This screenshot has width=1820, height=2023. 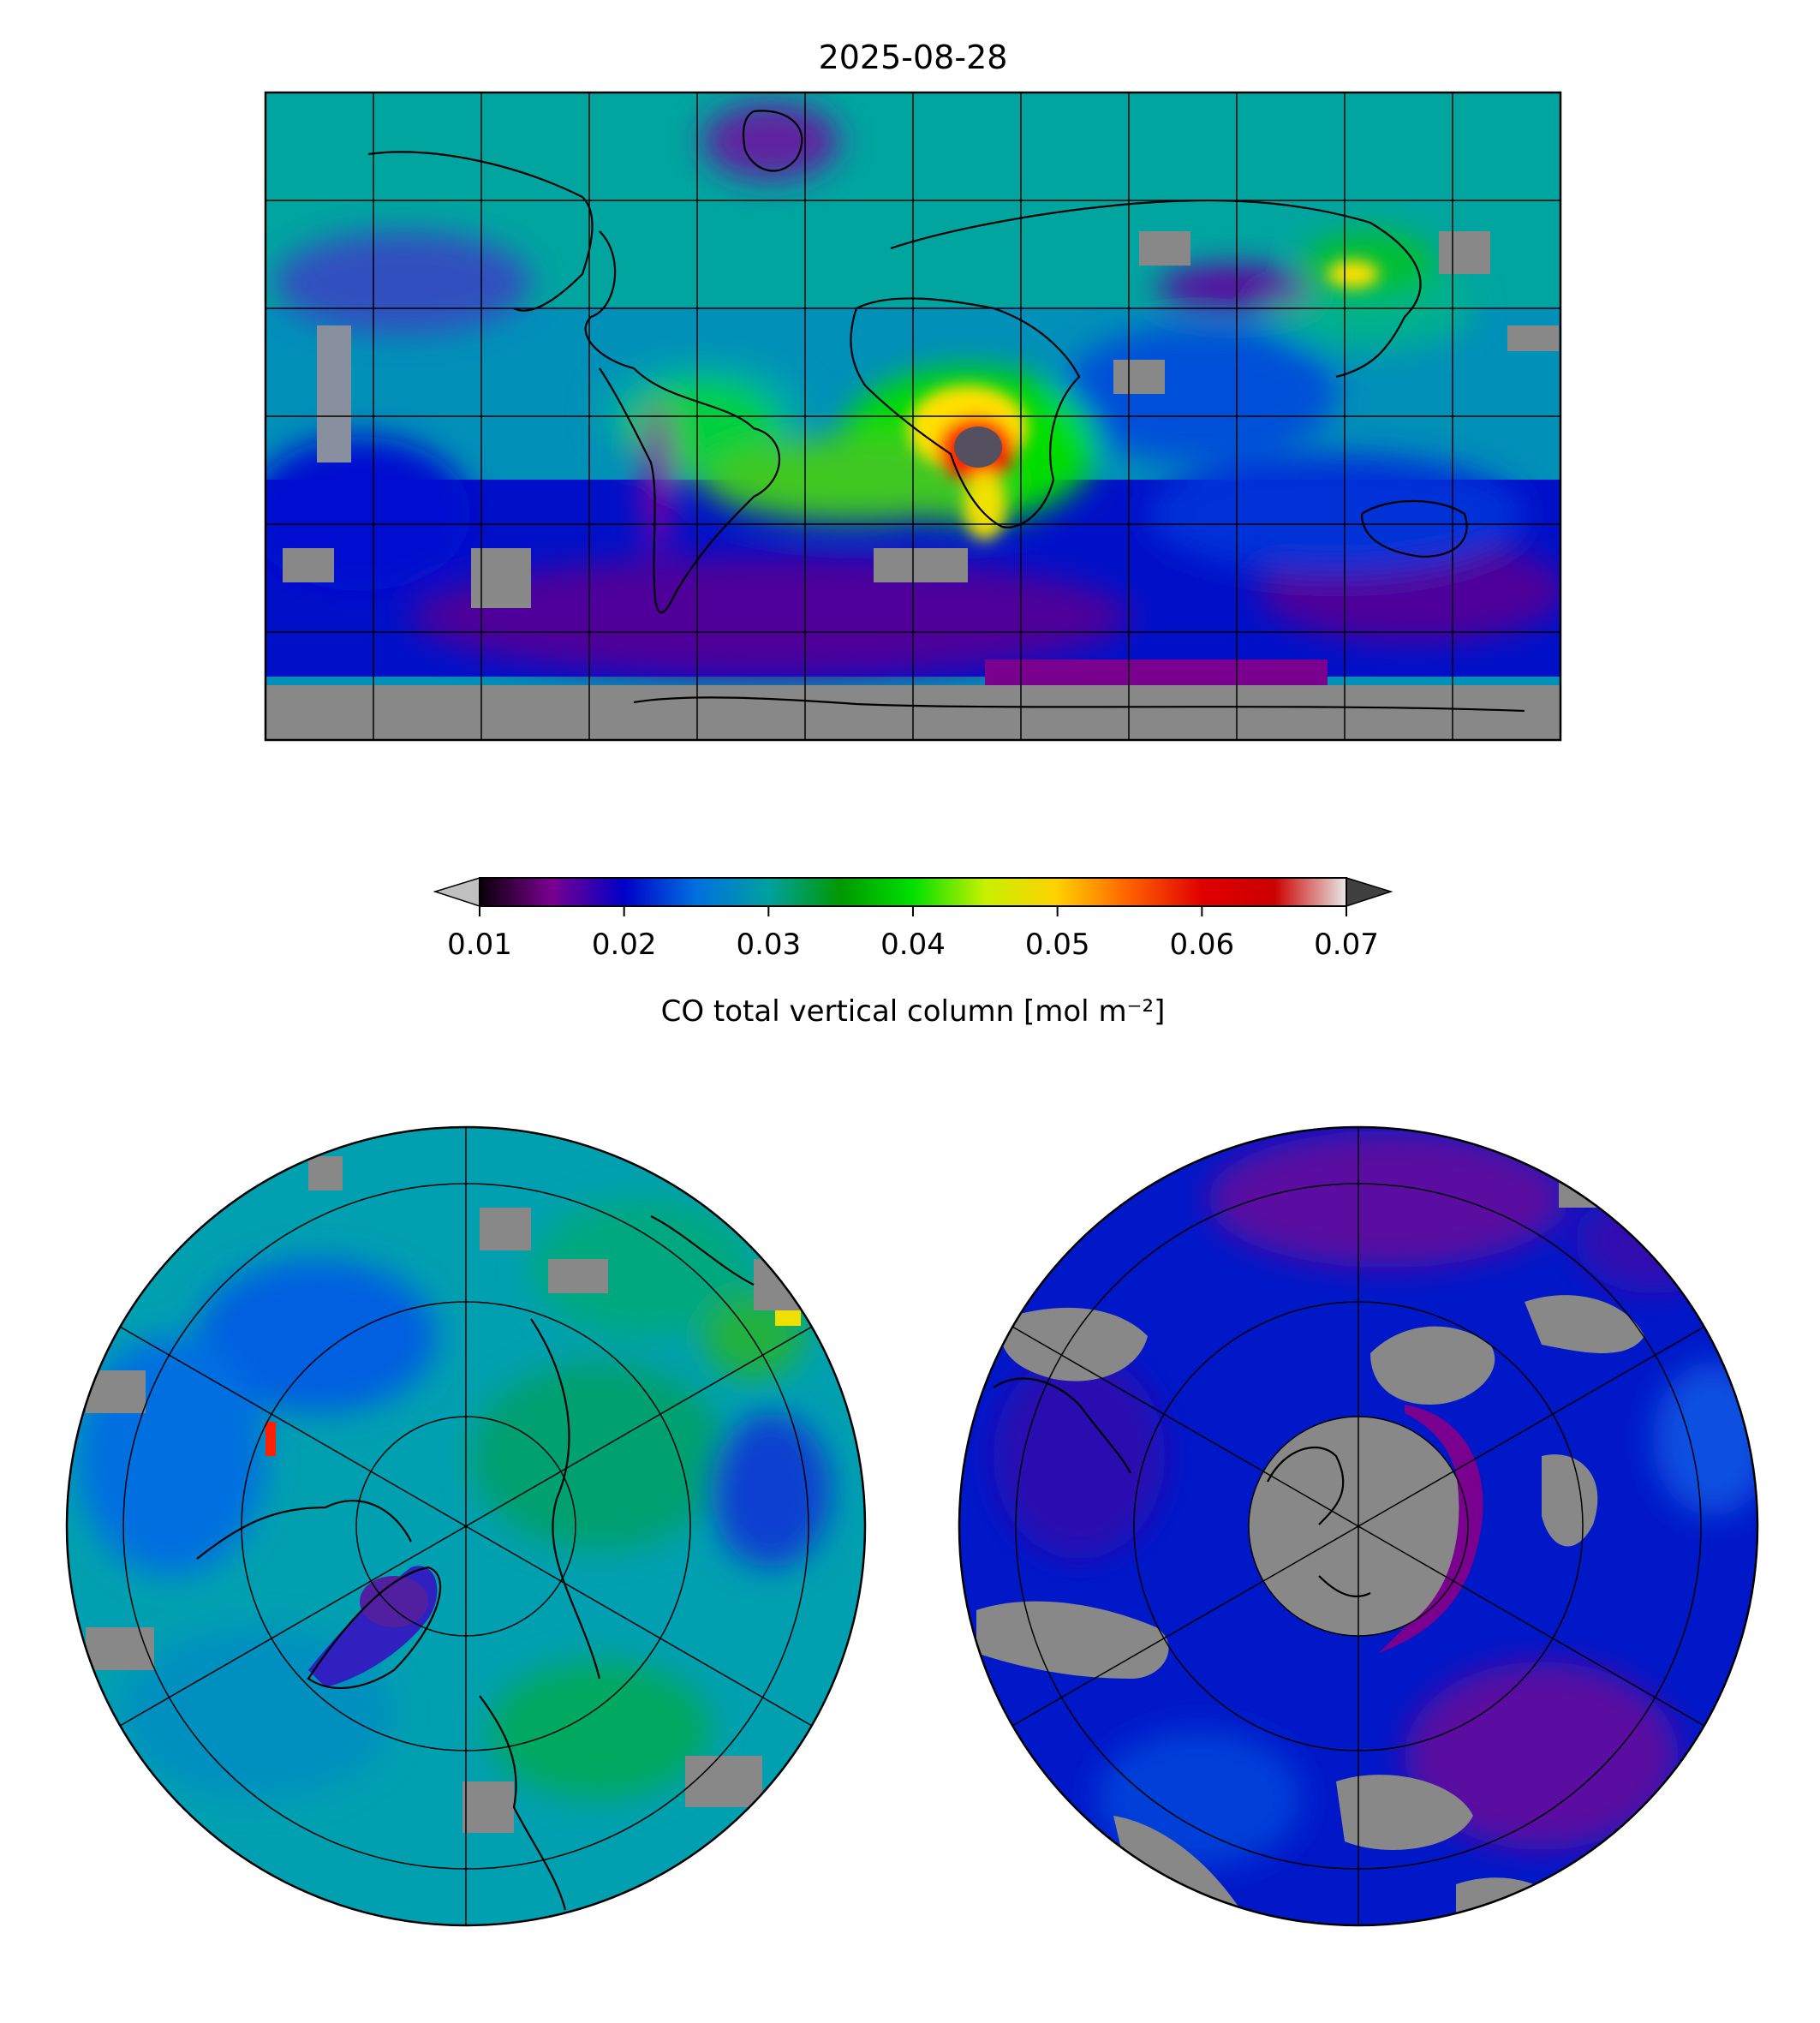 What do you see at coordinates (914, 58) in the screenshot?
I see `figure-title: 2025-08-28` at bounding box center [914, 58].